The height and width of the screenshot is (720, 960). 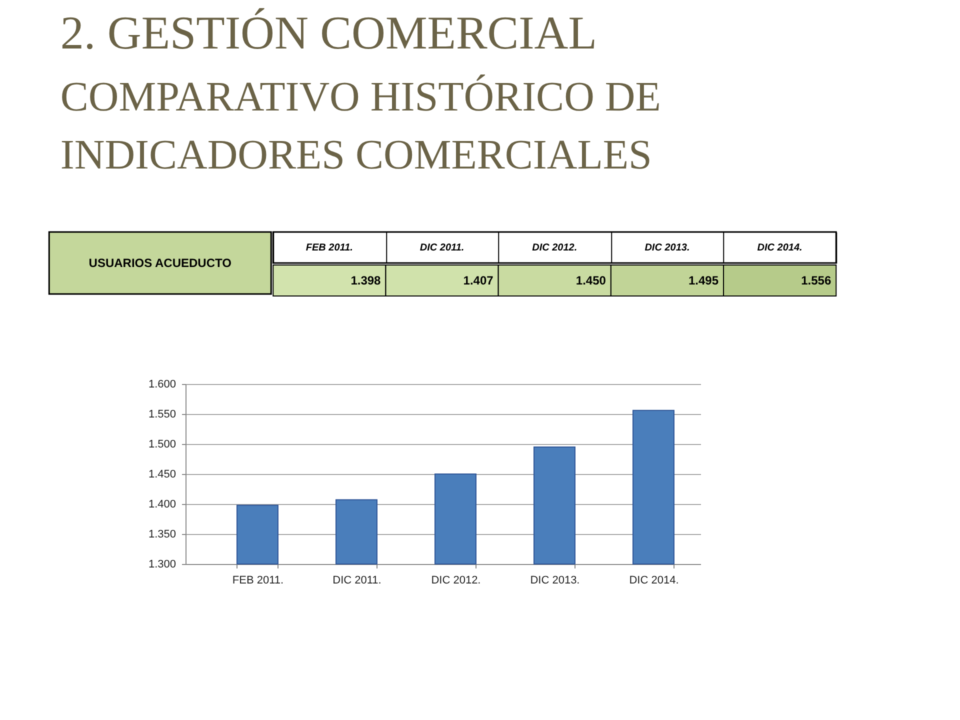 I want to click on y-tick-label: 1.300, so click(x=162, y=564).